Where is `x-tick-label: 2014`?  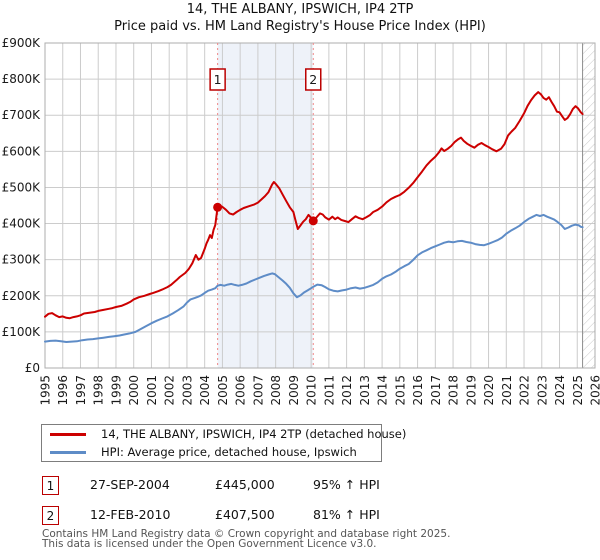
x-tick-label: 2014 is located at coordinates (383, 390).